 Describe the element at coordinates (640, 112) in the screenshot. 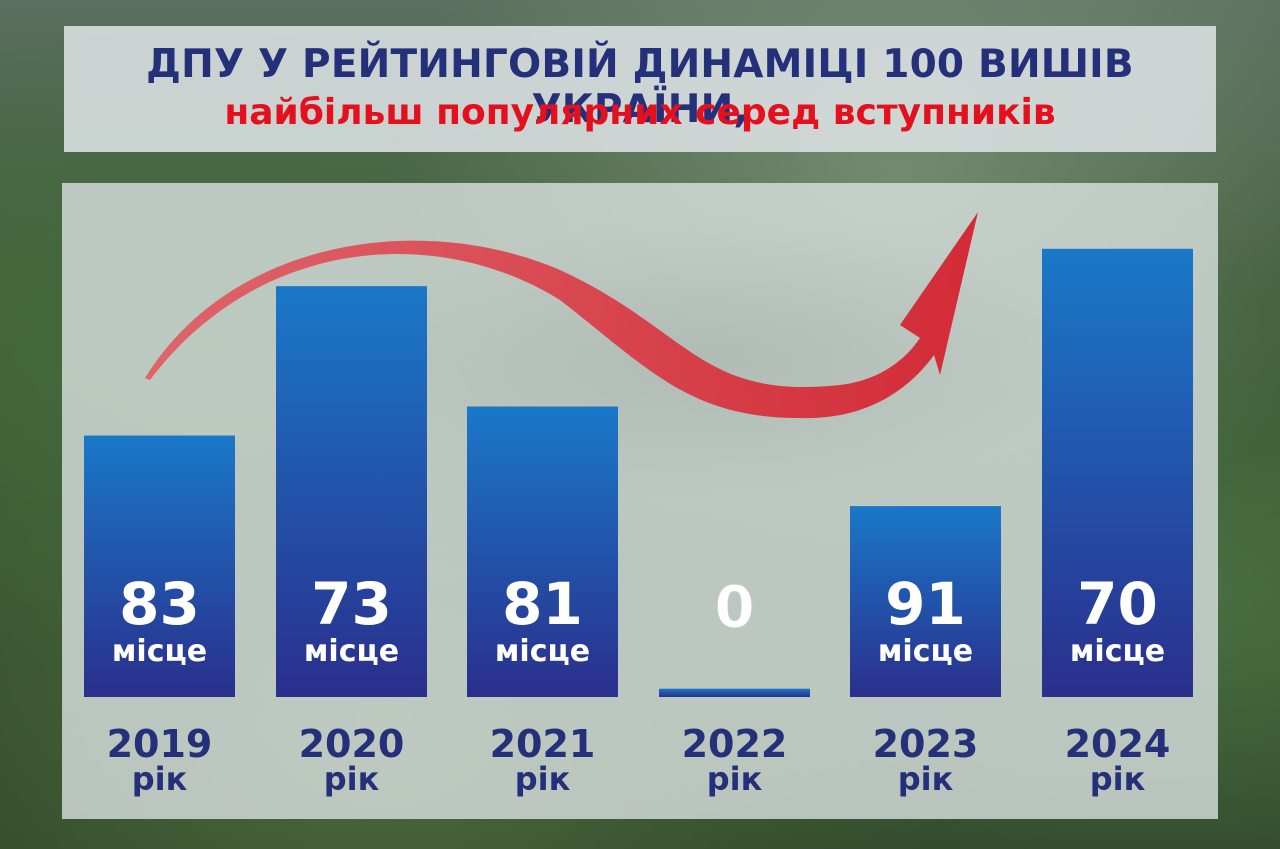

I see `title-line-2: найбільш популярних серед вступників` at that location.